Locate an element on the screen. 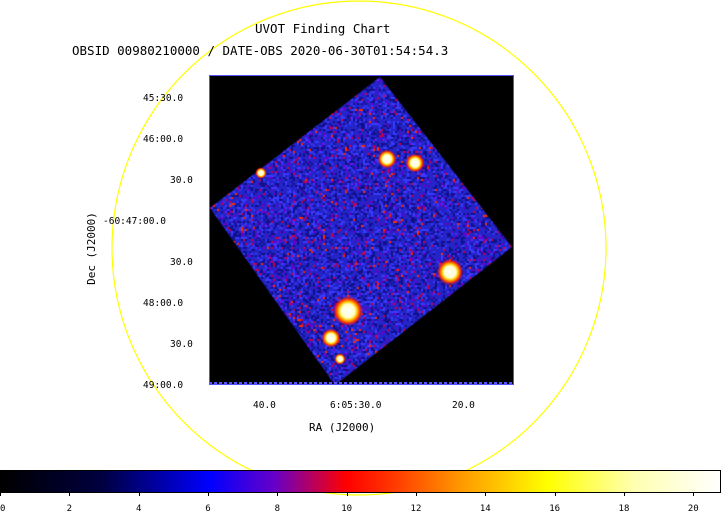  colorbar-tick-label: 2 is located at coordinates (69, 509).